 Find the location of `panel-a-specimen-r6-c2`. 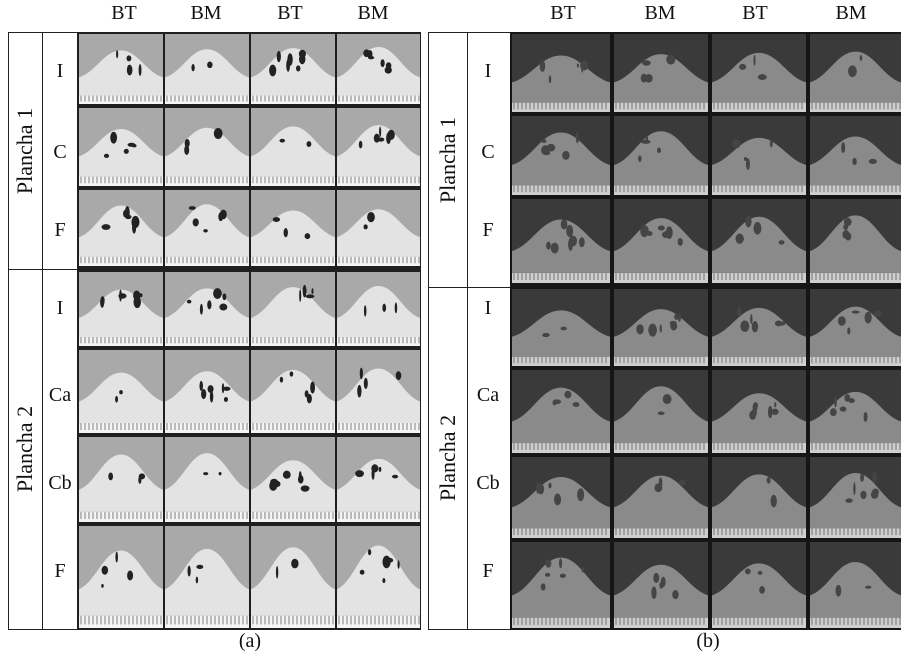

panel-a-specimen-r6-c2 is located at coordinates (207, 479).